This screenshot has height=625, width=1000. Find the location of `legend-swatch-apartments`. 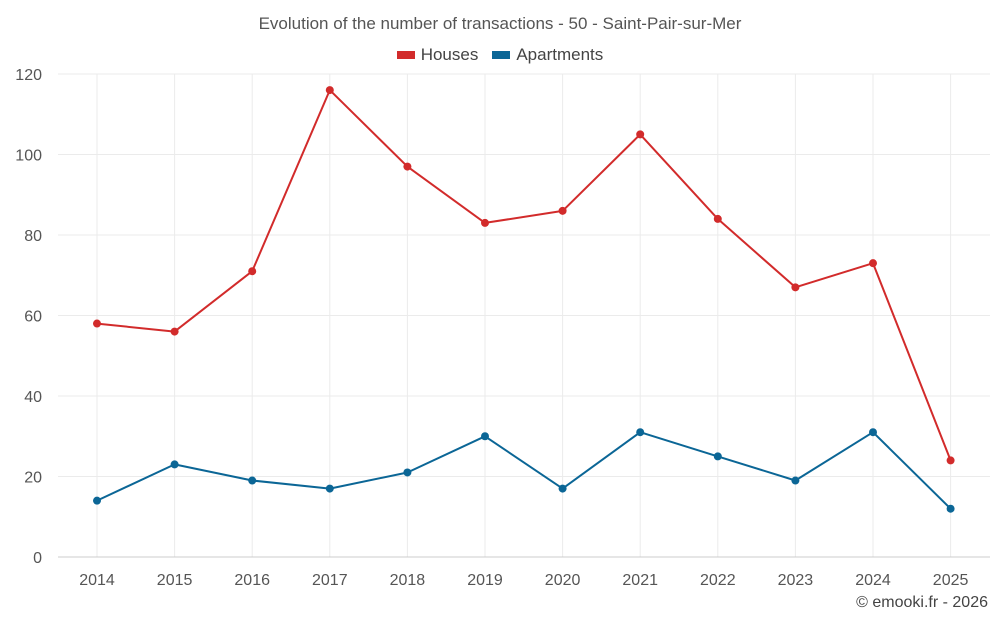

legend-swatch-apartments is located at coordinates (501, 55).